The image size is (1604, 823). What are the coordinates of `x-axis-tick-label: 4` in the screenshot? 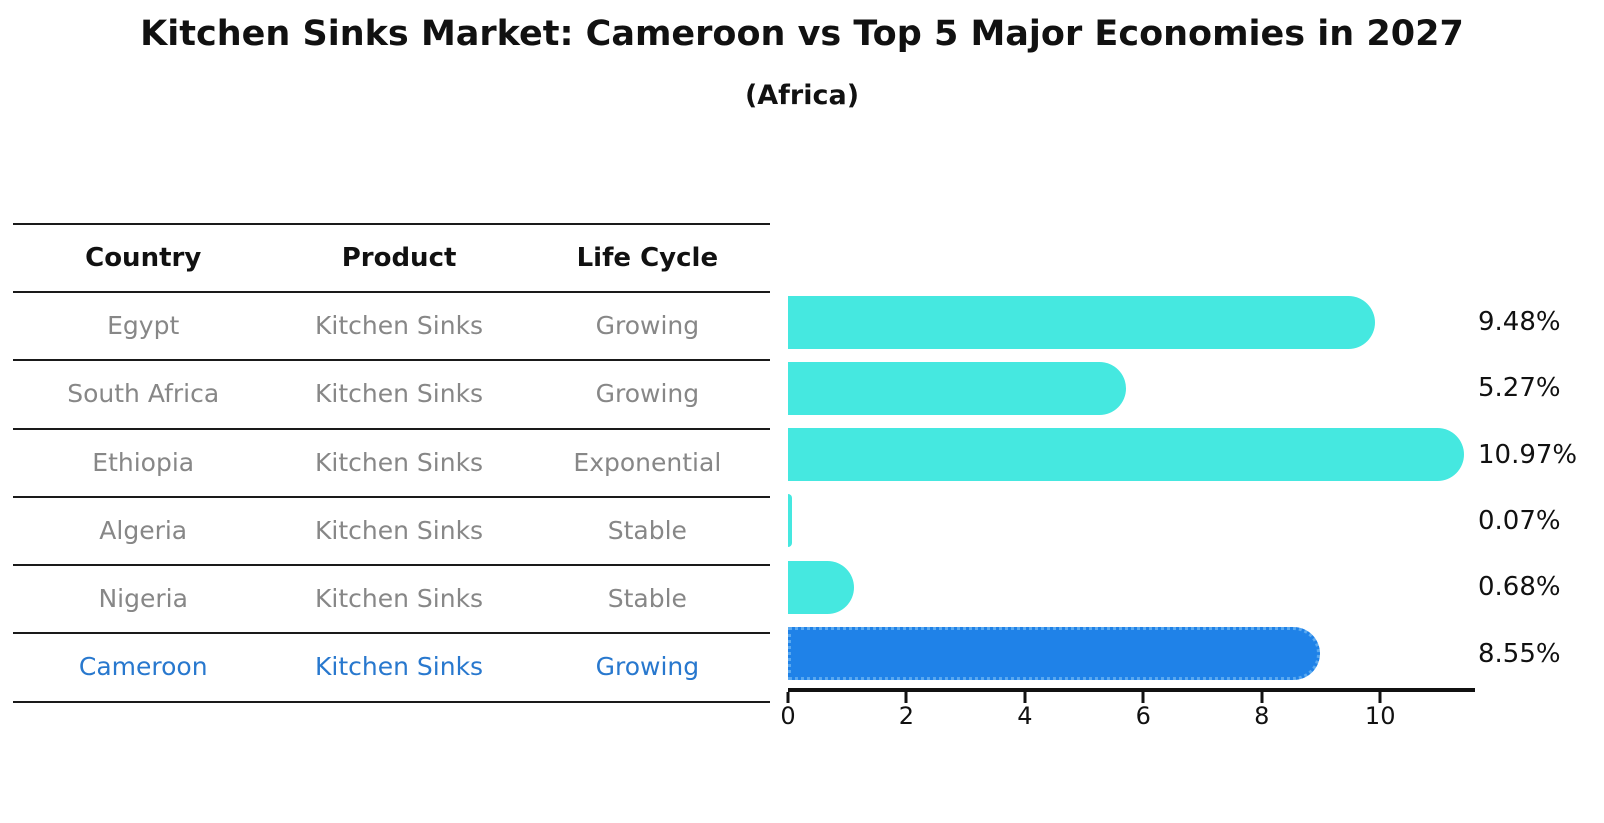 It's located at (1025, 716).